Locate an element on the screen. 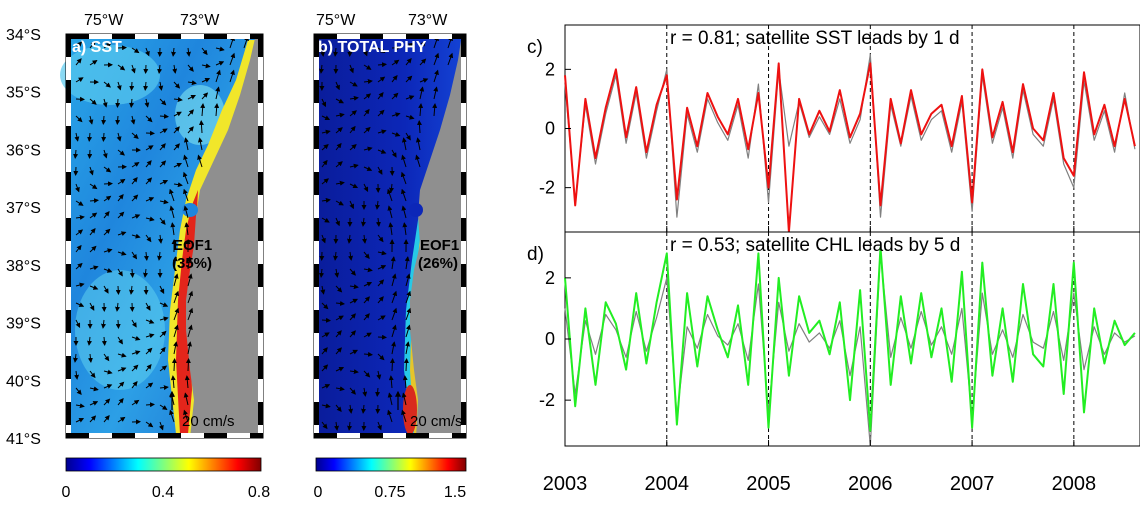 This screenshot has height=509, width=1140. lon-label-a-73w: 73°W is located at coordinates (200, 20).